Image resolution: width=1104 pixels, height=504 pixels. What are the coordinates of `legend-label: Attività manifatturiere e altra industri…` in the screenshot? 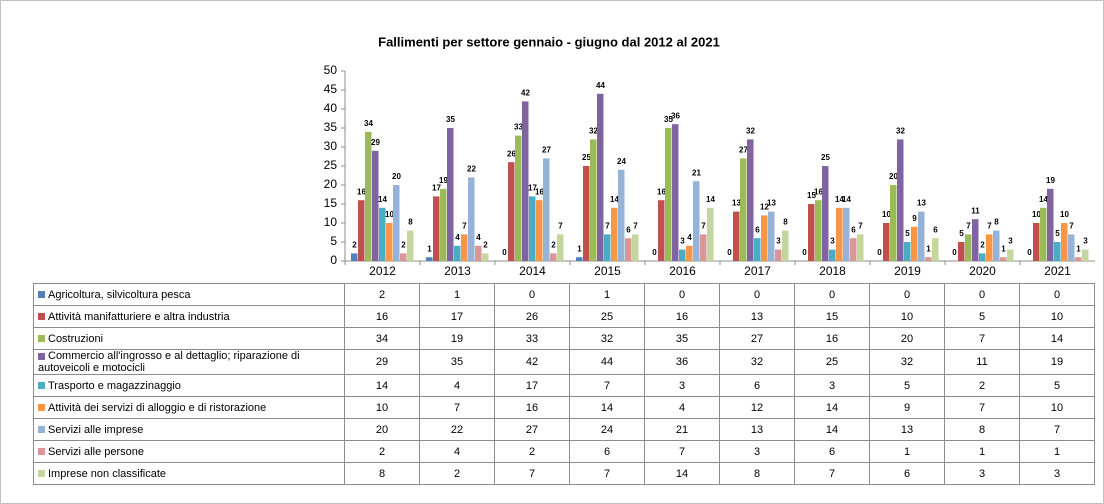 It's located at (139, 316).